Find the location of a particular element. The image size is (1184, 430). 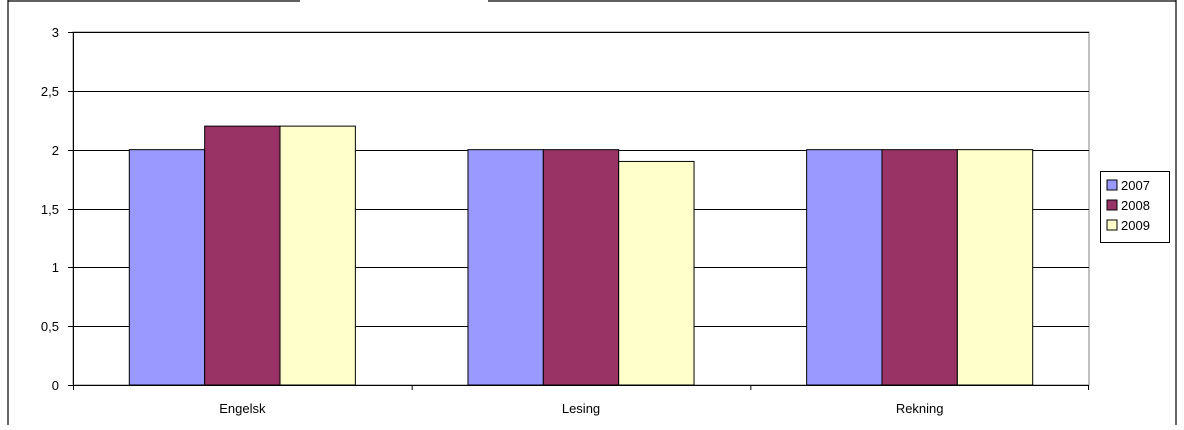

x-tick-label: Engelsk is located at coordinates (242, 408).